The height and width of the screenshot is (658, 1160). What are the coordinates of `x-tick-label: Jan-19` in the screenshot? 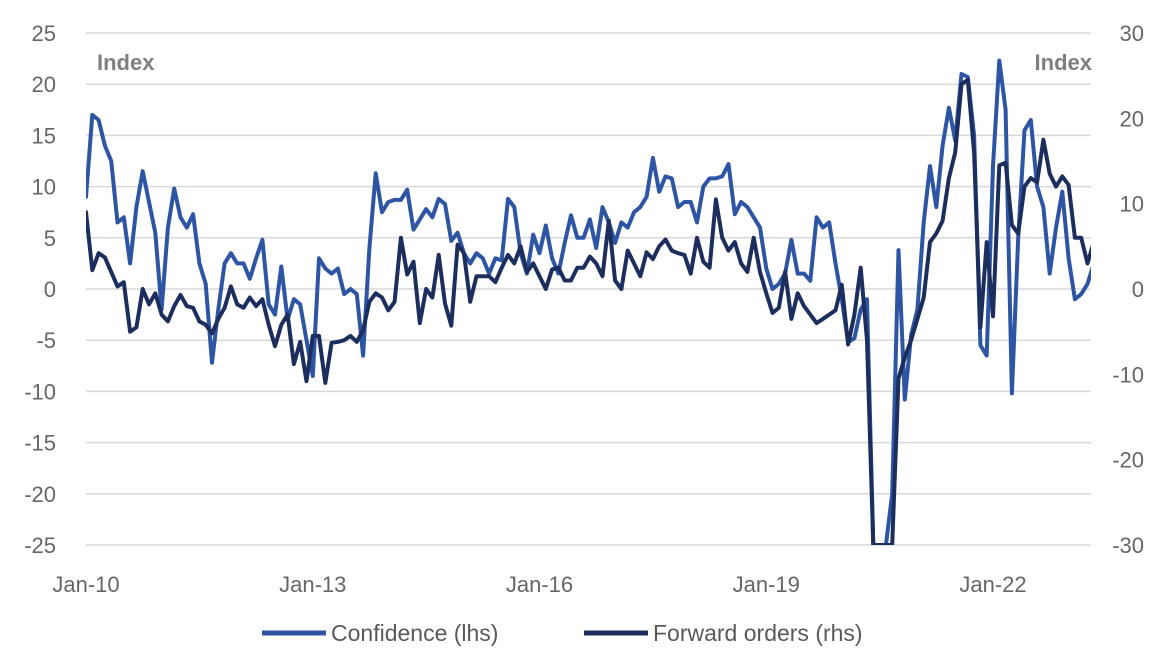 It's located at (766, 584).